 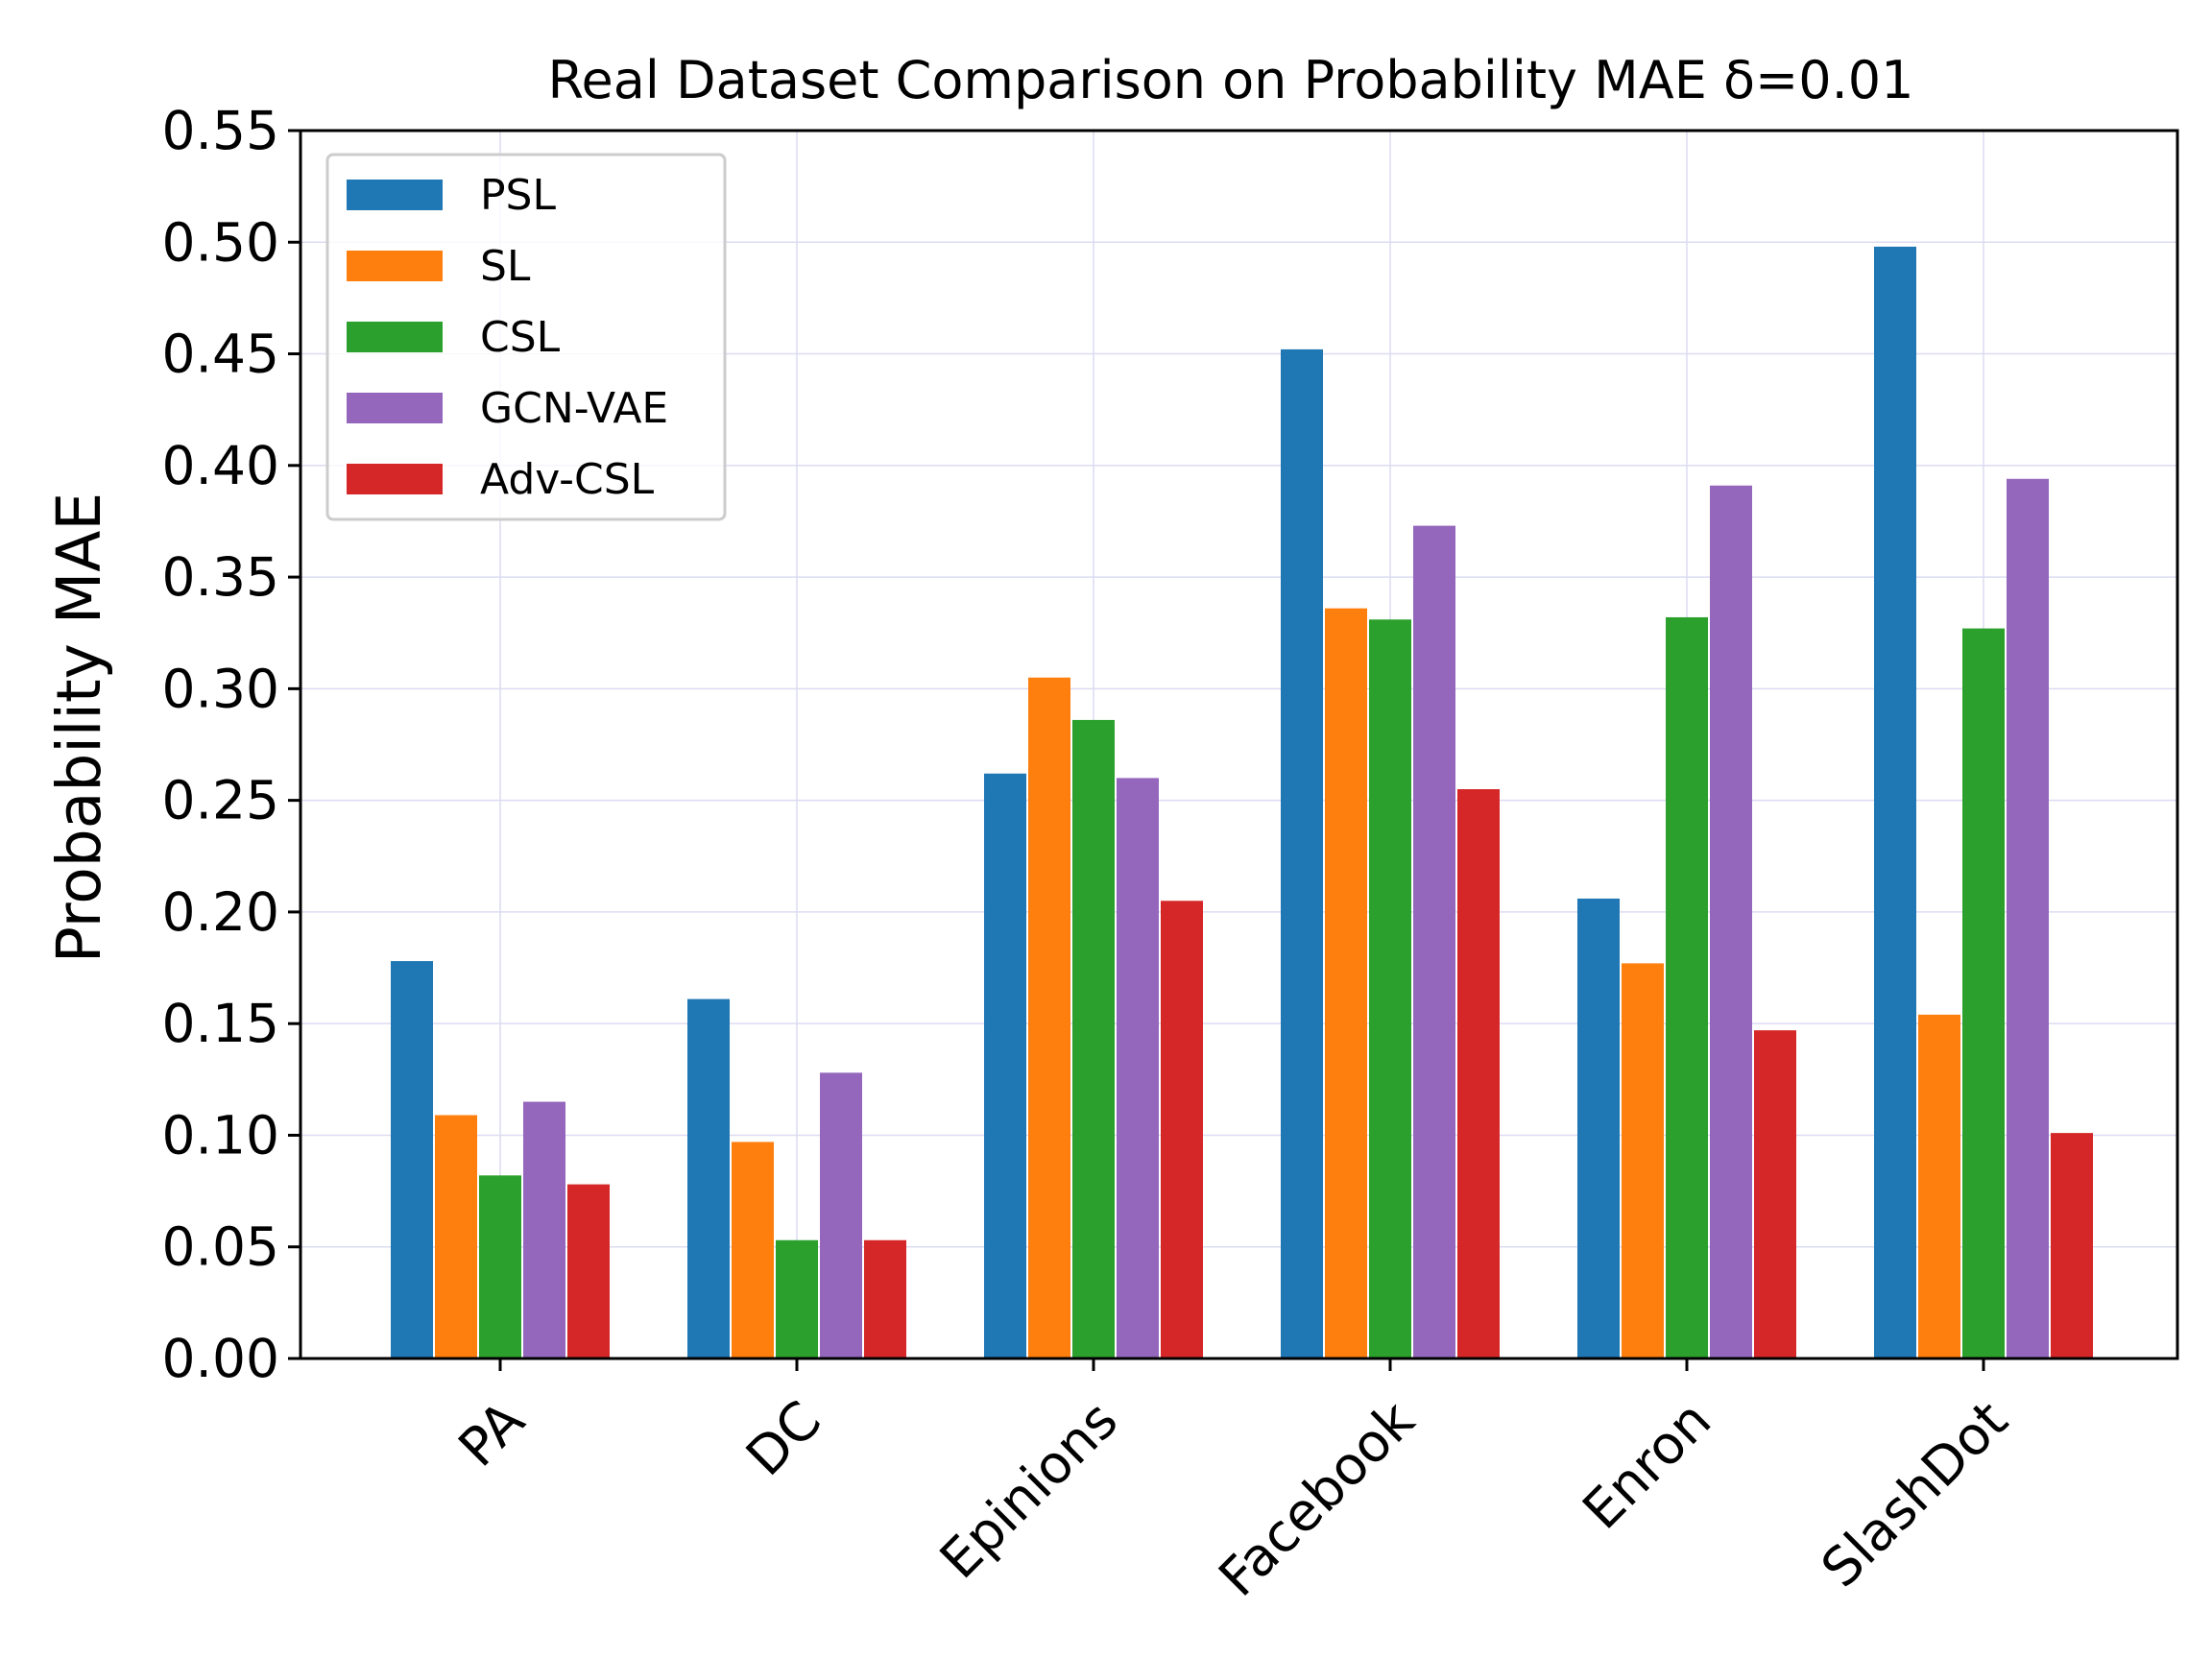 What do you see at coordinates (518, 195) in the screenshot?
I see `legend-label-psl: PSL` at bounding box center [518, 195].